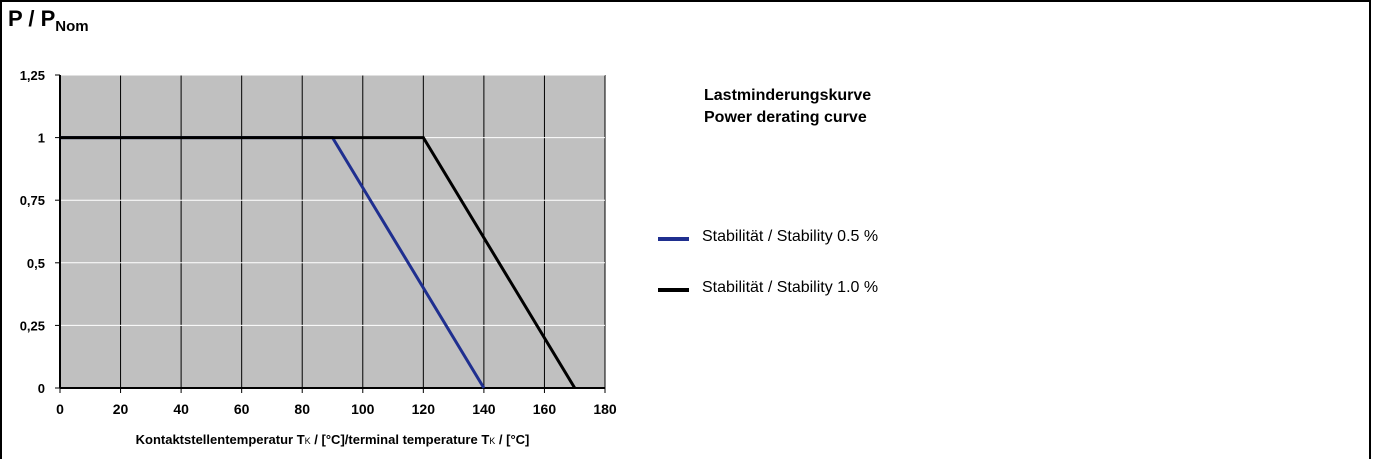 Image resolution: width=1373 pixels, height=459 pixels. What do you see at coordinates (32, 75) in the screenshot?
I see `y-tick-label-5: 1,25` at bounding box center [32, 75].